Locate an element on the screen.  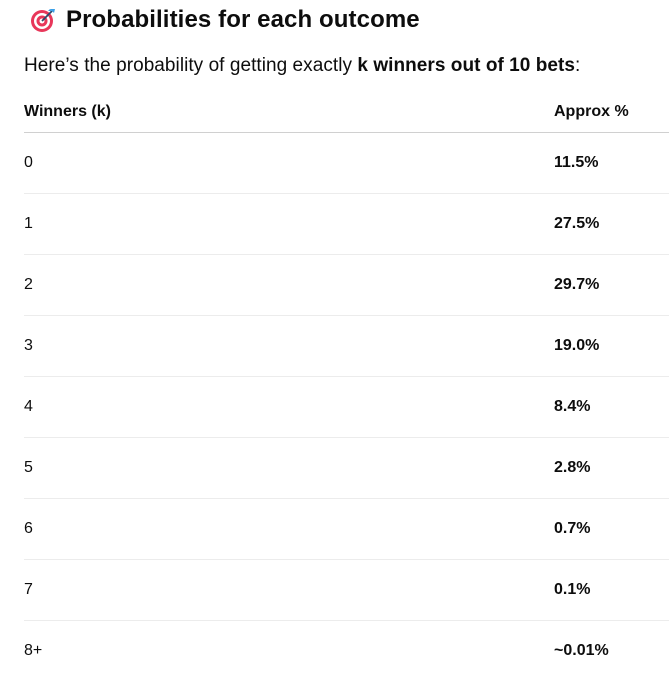
cell-winners: 0 is located at coordinates (28, 162).